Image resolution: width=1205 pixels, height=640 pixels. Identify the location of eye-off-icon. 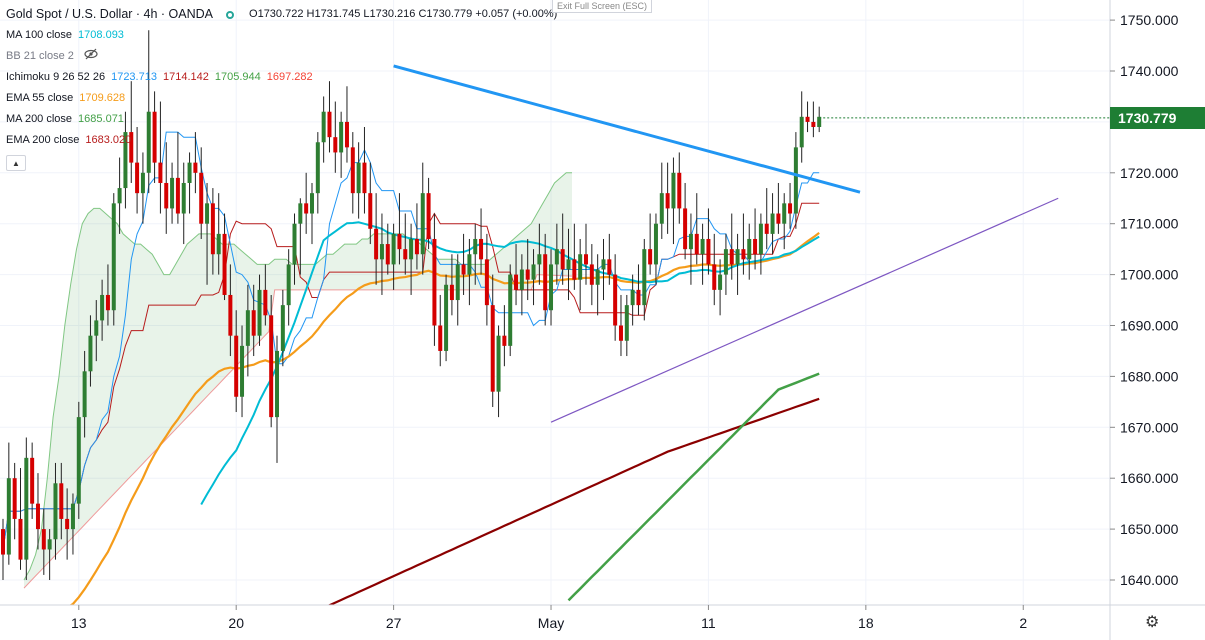
(91, 56).